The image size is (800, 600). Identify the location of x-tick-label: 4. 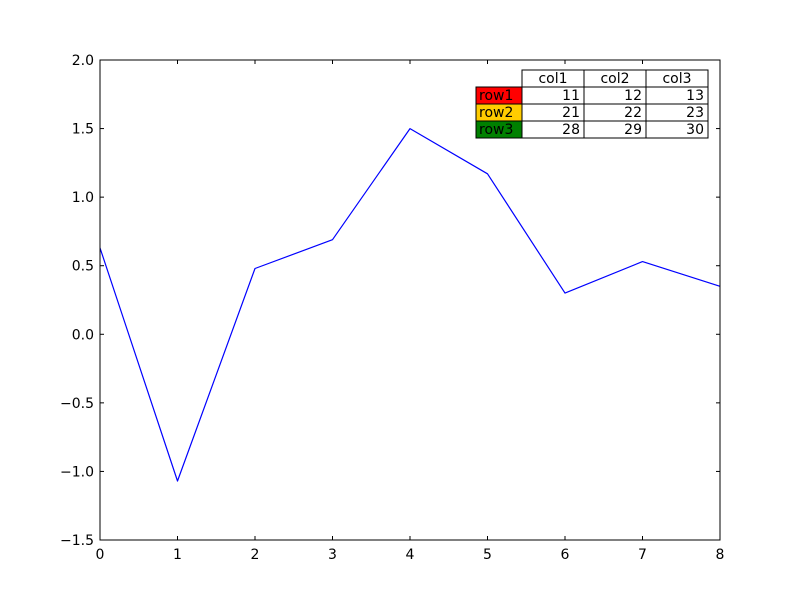
(410, 555).